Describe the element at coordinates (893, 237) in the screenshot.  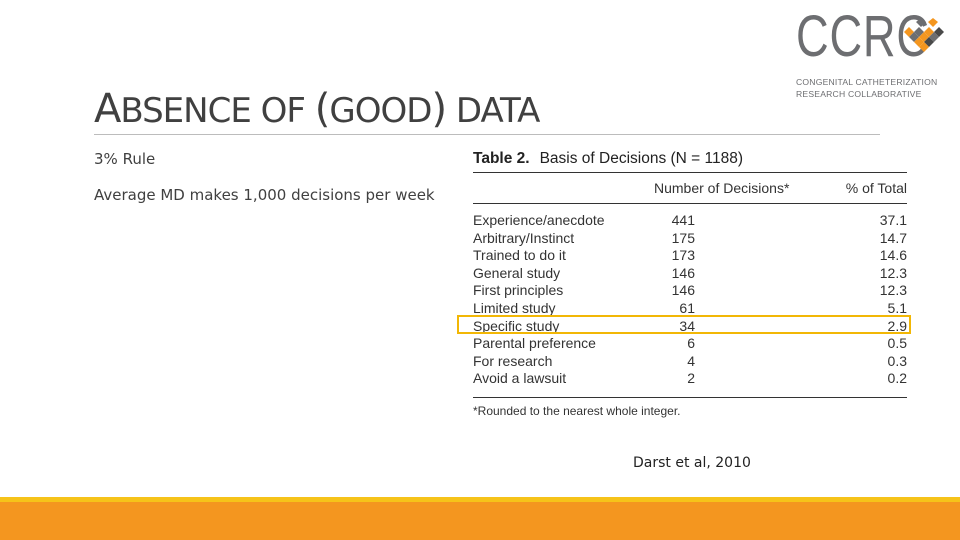
I see `row-percent: 14.7` at that location.